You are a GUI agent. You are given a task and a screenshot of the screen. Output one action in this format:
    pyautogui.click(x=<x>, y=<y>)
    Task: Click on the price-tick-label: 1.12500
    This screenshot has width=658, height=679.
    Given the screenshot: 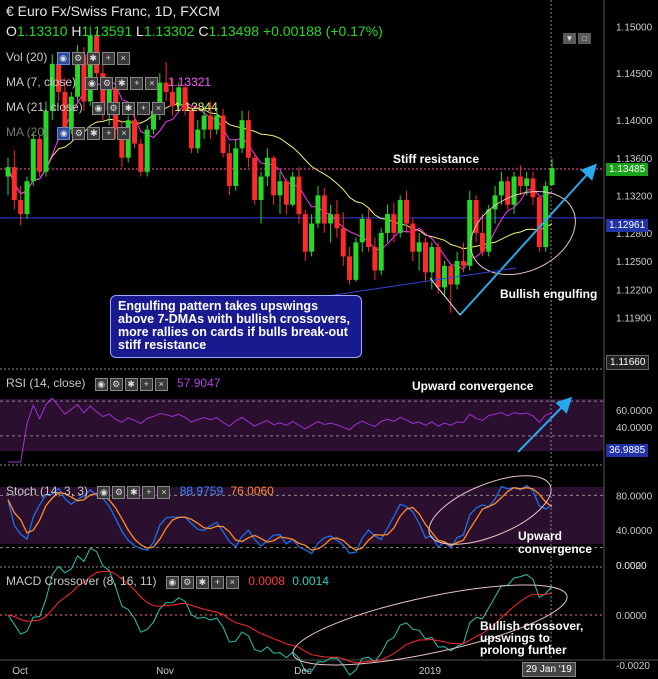 What is the action you would take?
    pyautogui.click(x=634, y=262)
    